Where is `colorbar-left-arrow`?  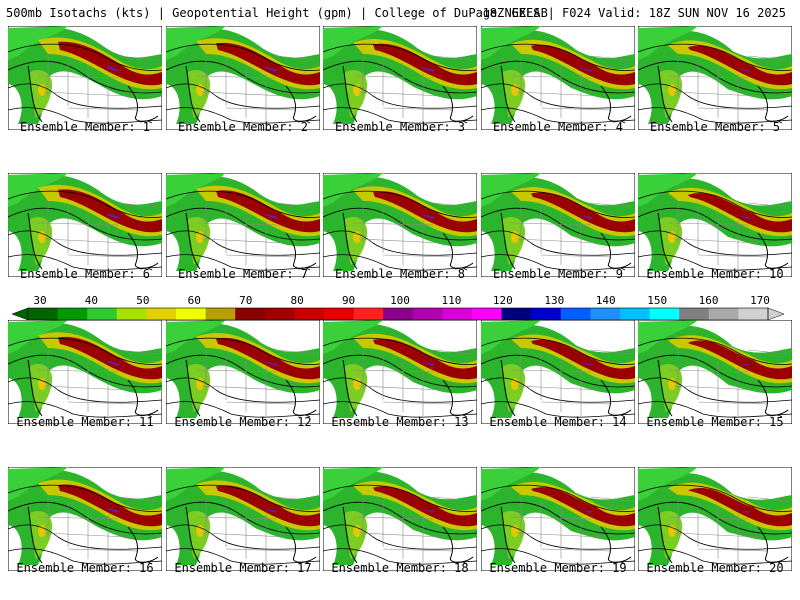 colorbar-left-arrow is located at coordinates (20, 314).